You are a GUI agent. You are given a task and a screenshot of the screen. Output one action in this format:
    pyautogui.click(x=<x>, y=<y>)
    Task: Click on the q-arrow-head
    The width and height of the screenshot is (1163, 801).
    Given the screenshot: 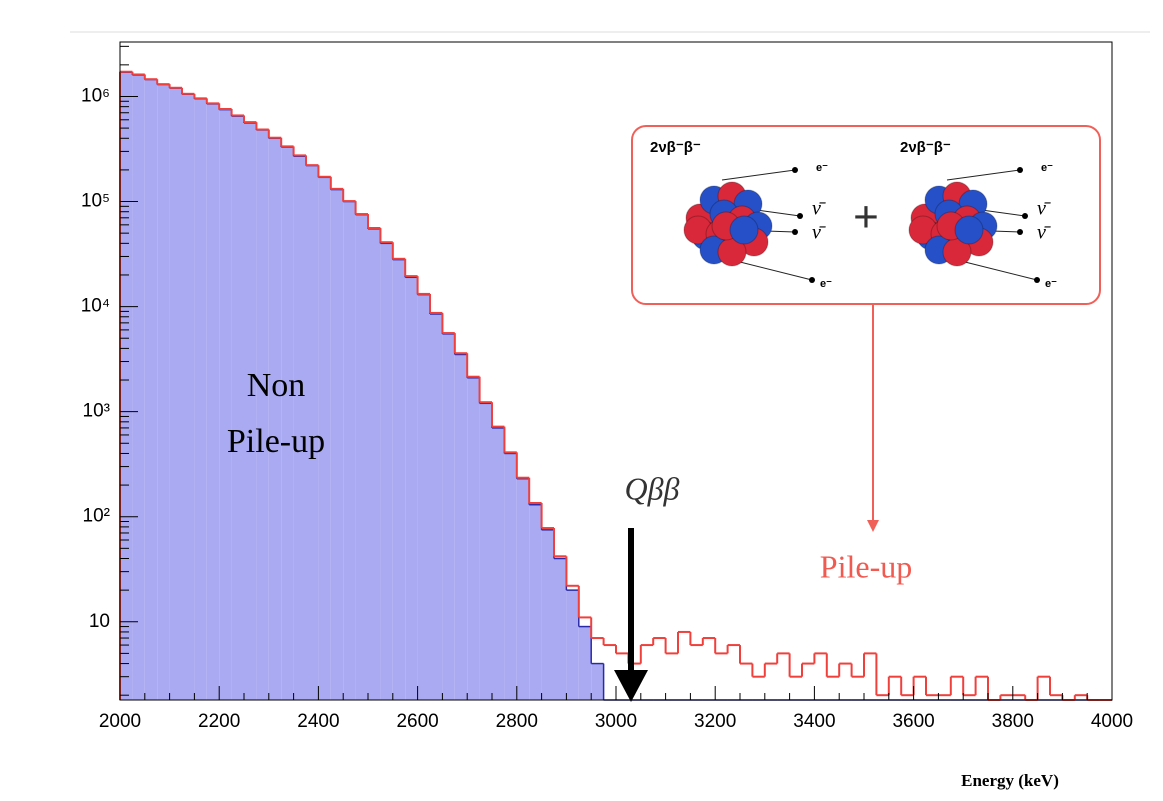 What is the action you would take?
    pyautogui.click(x=631, y=686)
    